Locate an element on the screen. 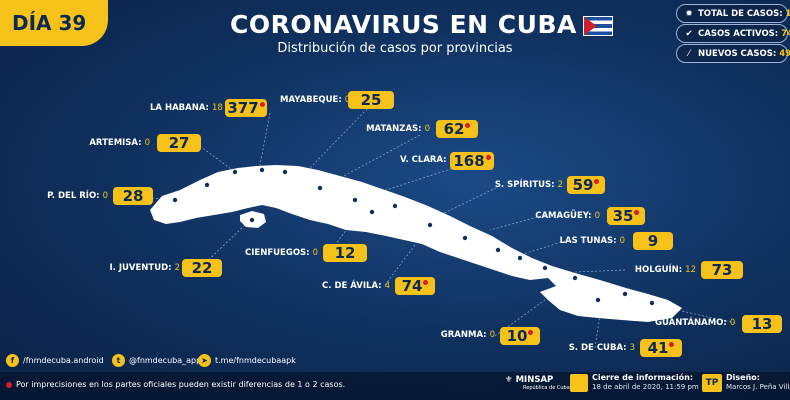 The image size is (790, 400). province-total-granma: 10 is located at coordinates (520, 336).